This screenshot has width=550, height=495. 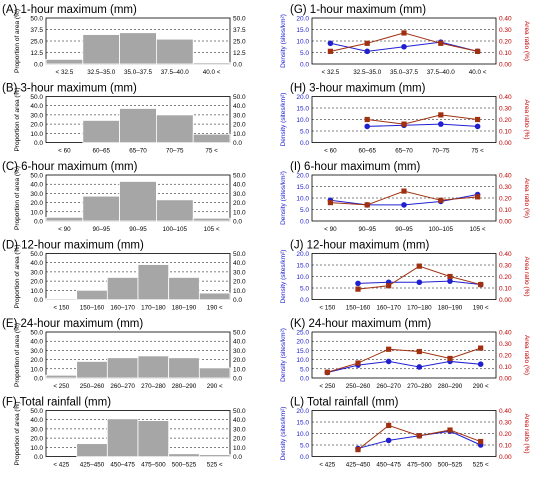 What do you see at coordinates (330, 151) in the screenshot?
I see `x-tick-label: < 60` at bounding box center [330, 151].